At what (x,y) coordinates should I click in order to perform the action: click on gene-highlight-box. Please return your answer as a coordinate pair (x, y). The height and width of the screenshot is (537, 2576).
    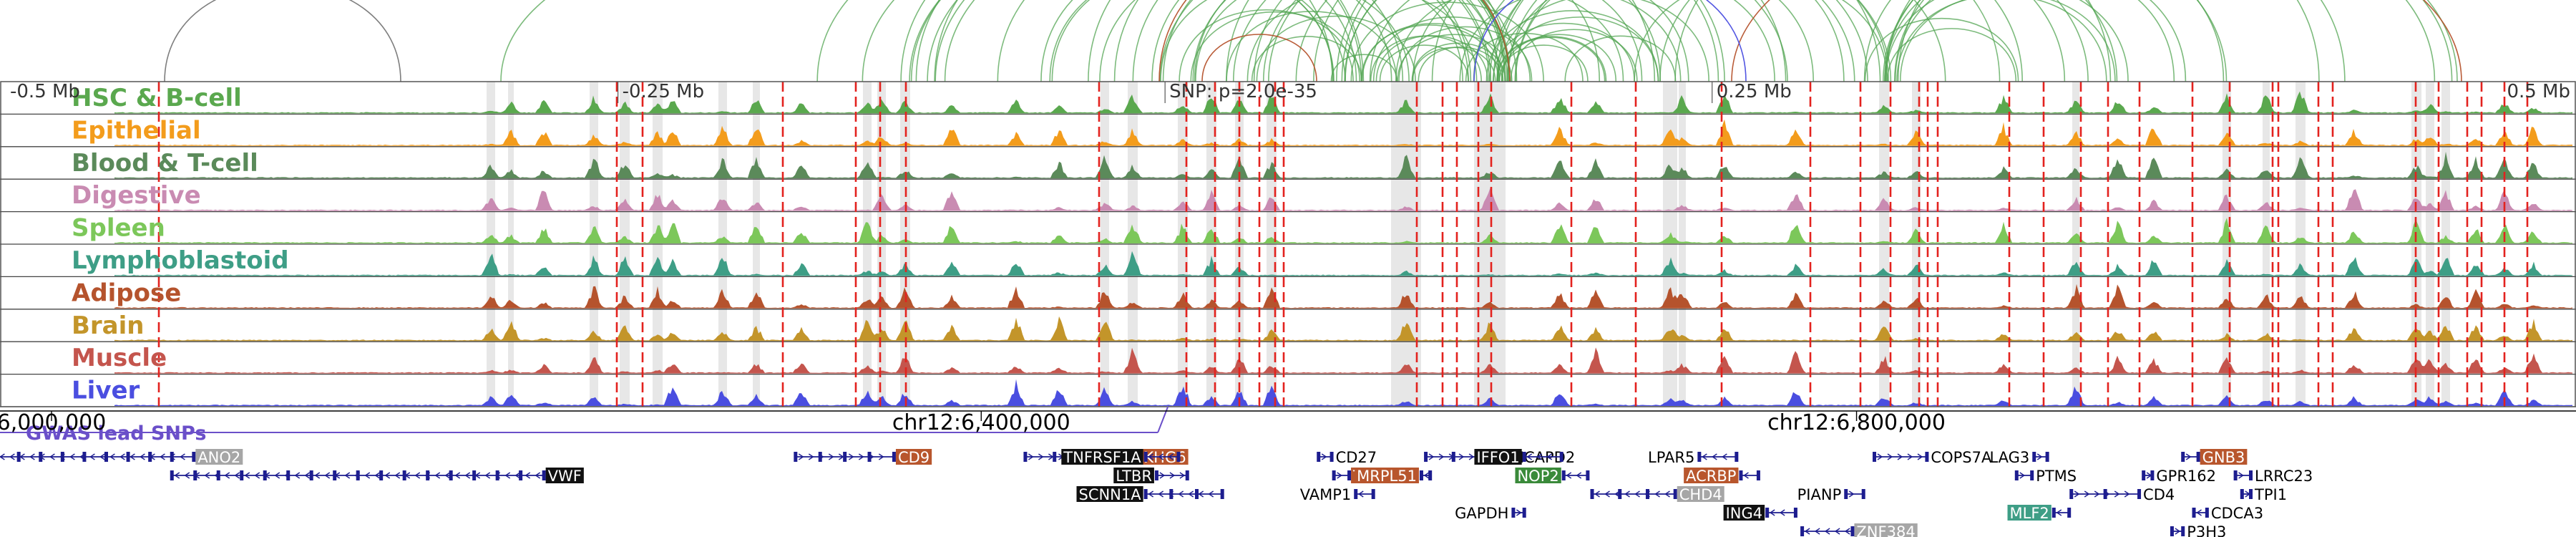
    Looking at the image, I should click on (1886, 530).